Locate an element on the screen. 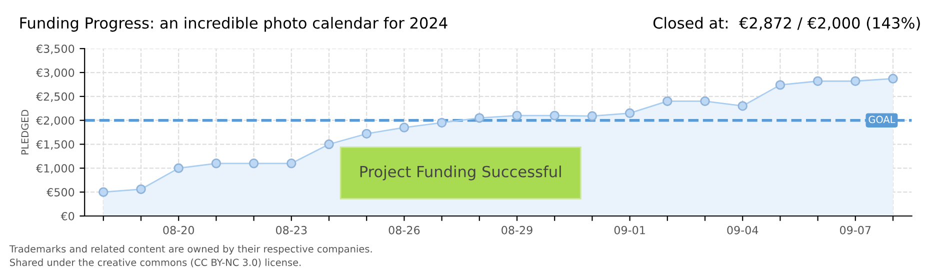 The width and height of the screenshot is (940, 270). x-tick-label: 08-20 is located at coordinates (178, 230).